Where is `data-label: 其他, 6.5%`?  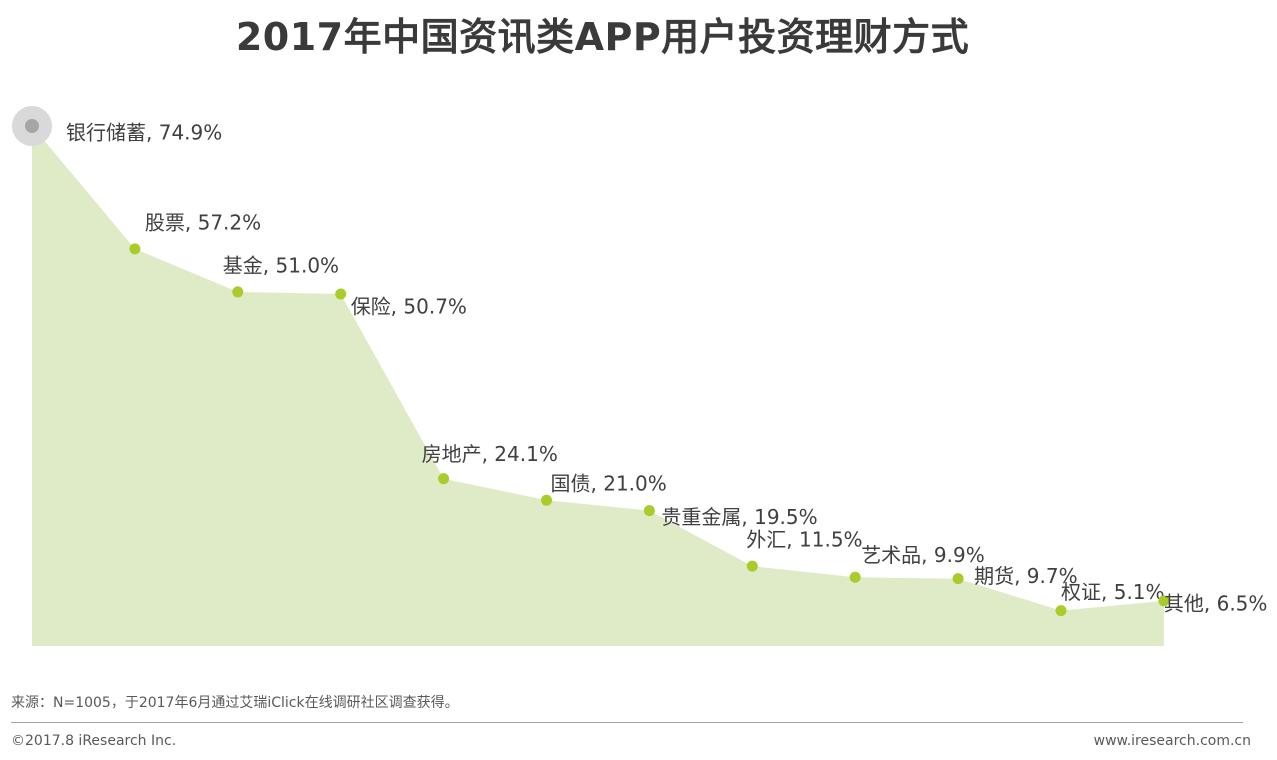
data-label: 其他, 6.5% is located at coordinates (1216, 603).